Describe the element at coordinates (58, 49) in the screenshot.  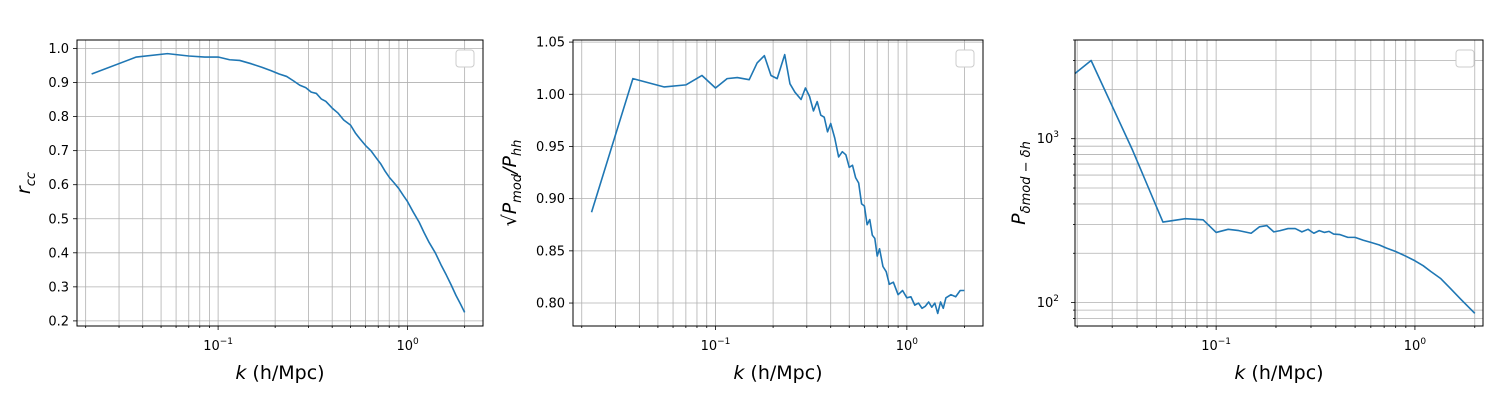
I see `y-tick-label: 1.0` at that location.